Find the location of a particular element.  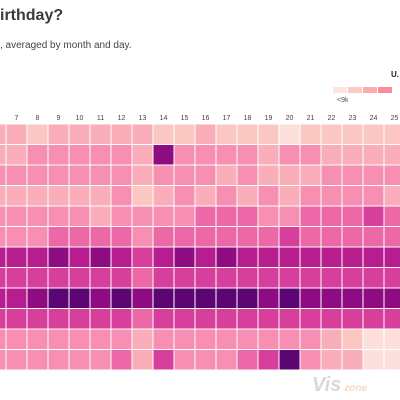

day-tick-label: 15 is located at coordinates (185, 118).